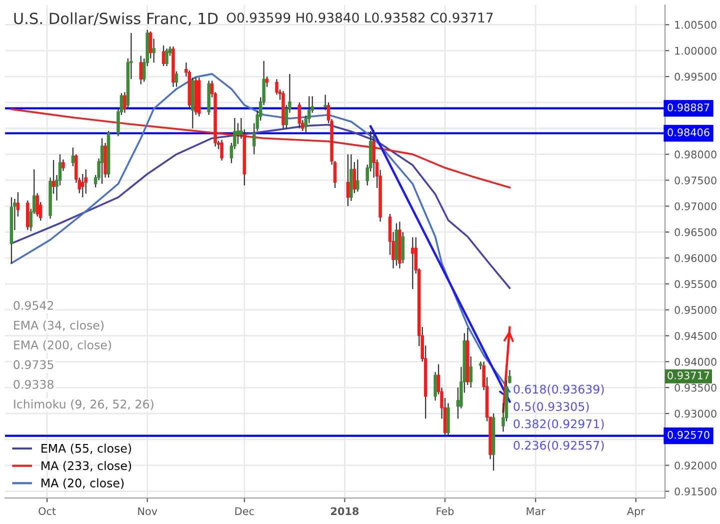 The width and height of the screenshot is (720, 524). I want to click on y-tick-label: 0.97500, so click(695, 180).